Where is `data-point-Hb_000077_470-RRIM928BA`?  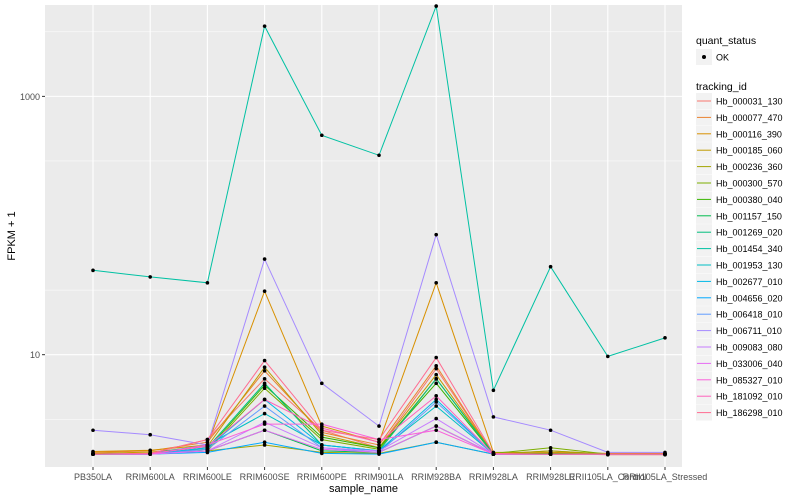
data-point-Hb_000077_470-RRIM928BA is located at coordinates (436, 366).